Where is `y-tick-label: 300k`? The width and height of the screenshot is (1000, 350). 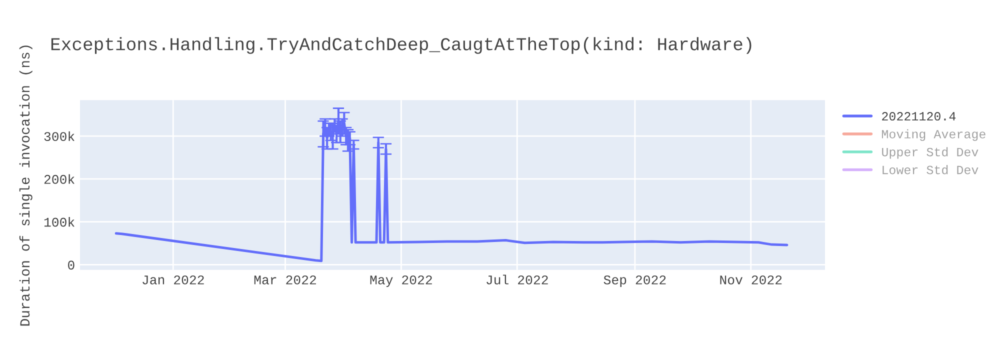
y-tick-label: 300k is located at coordinates (59, 136).